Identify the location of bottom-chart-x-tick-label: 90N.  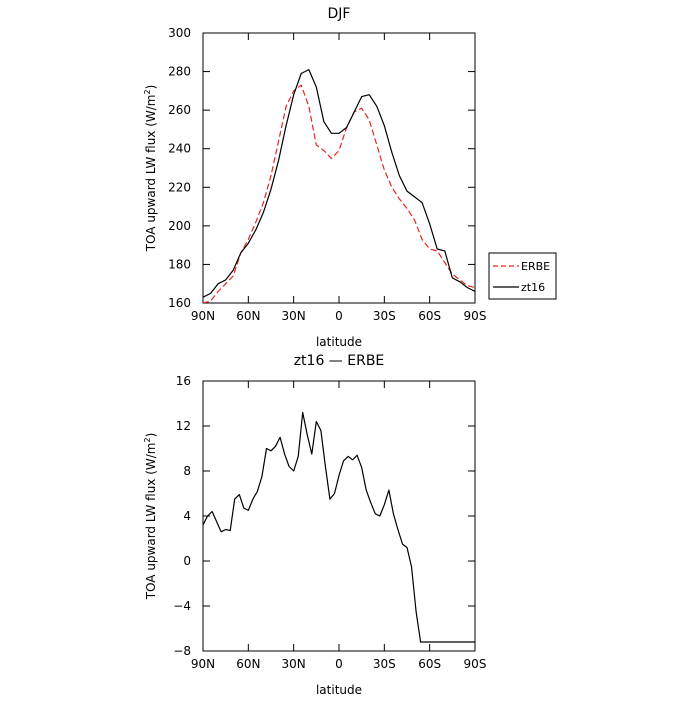
(203, 664).